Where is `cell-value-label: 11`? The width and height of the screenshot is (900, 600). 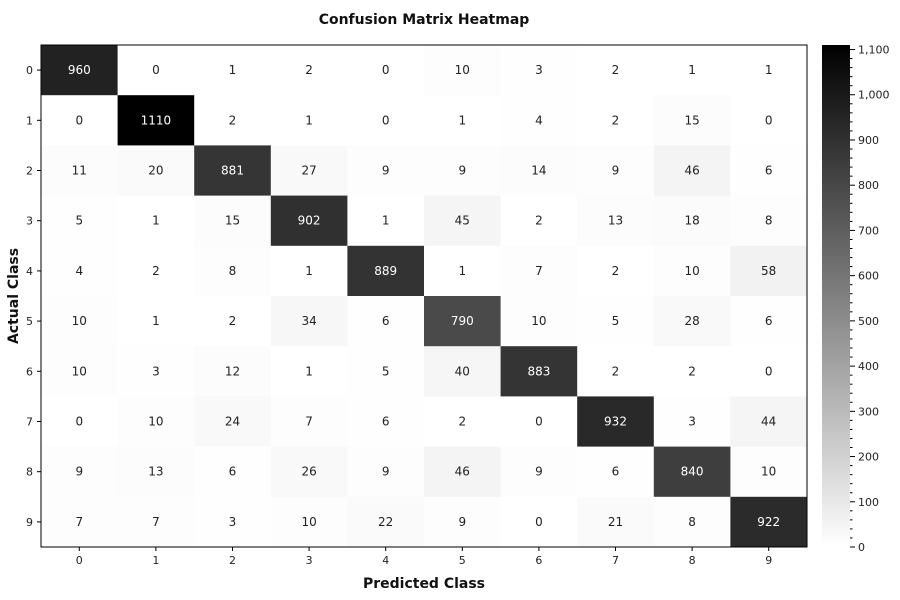
cell-value-label: 11 is located at coordinates (79, 171).